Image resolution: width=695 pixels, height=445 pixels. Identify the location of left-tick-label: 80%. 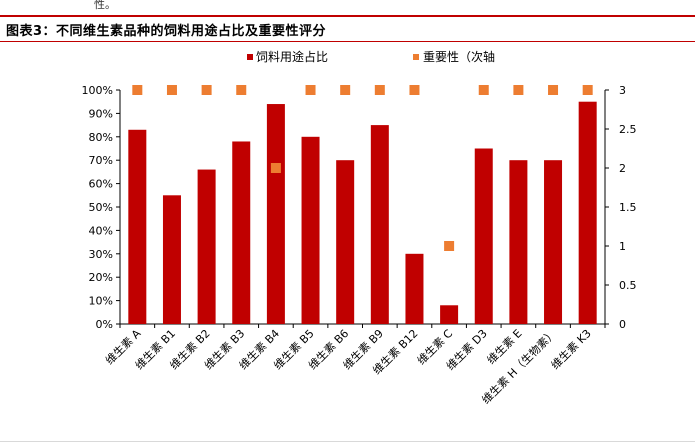
(101, 137).